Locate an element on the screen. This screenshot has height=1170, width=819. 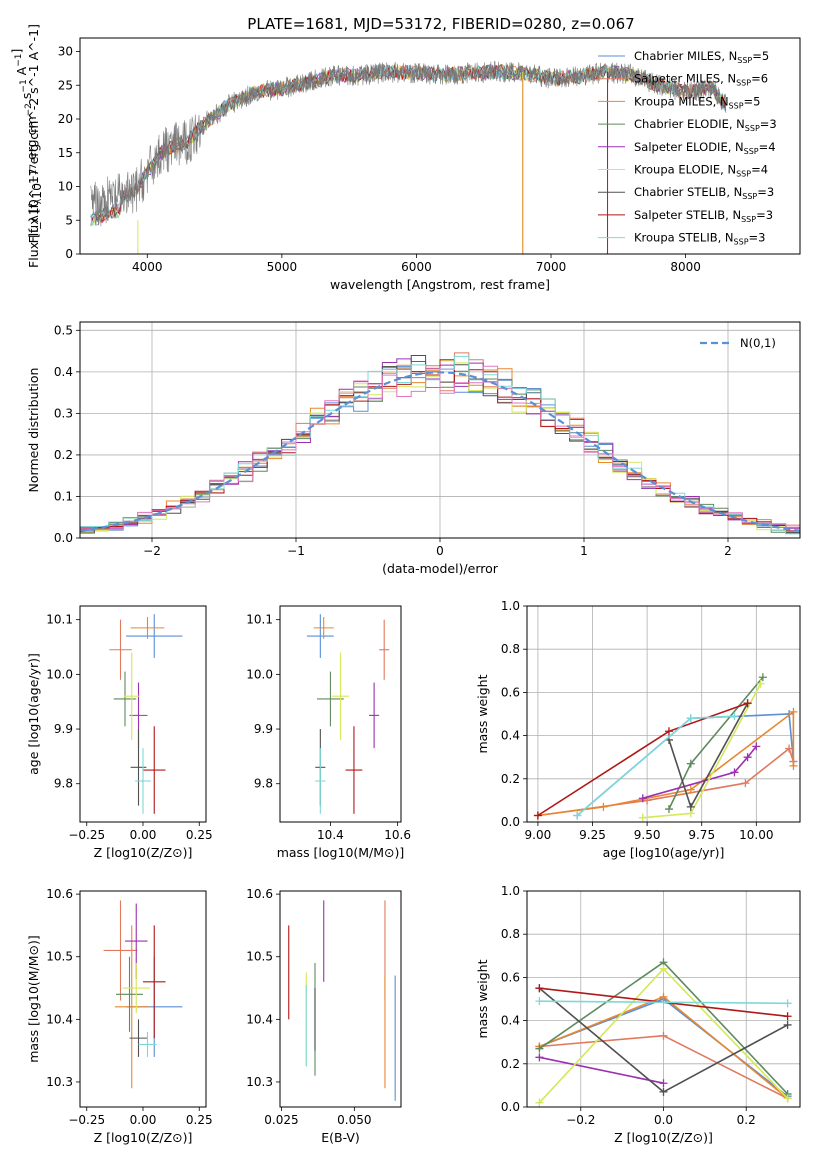
y-tick-label: 25 is located at coordinates (65, 85).